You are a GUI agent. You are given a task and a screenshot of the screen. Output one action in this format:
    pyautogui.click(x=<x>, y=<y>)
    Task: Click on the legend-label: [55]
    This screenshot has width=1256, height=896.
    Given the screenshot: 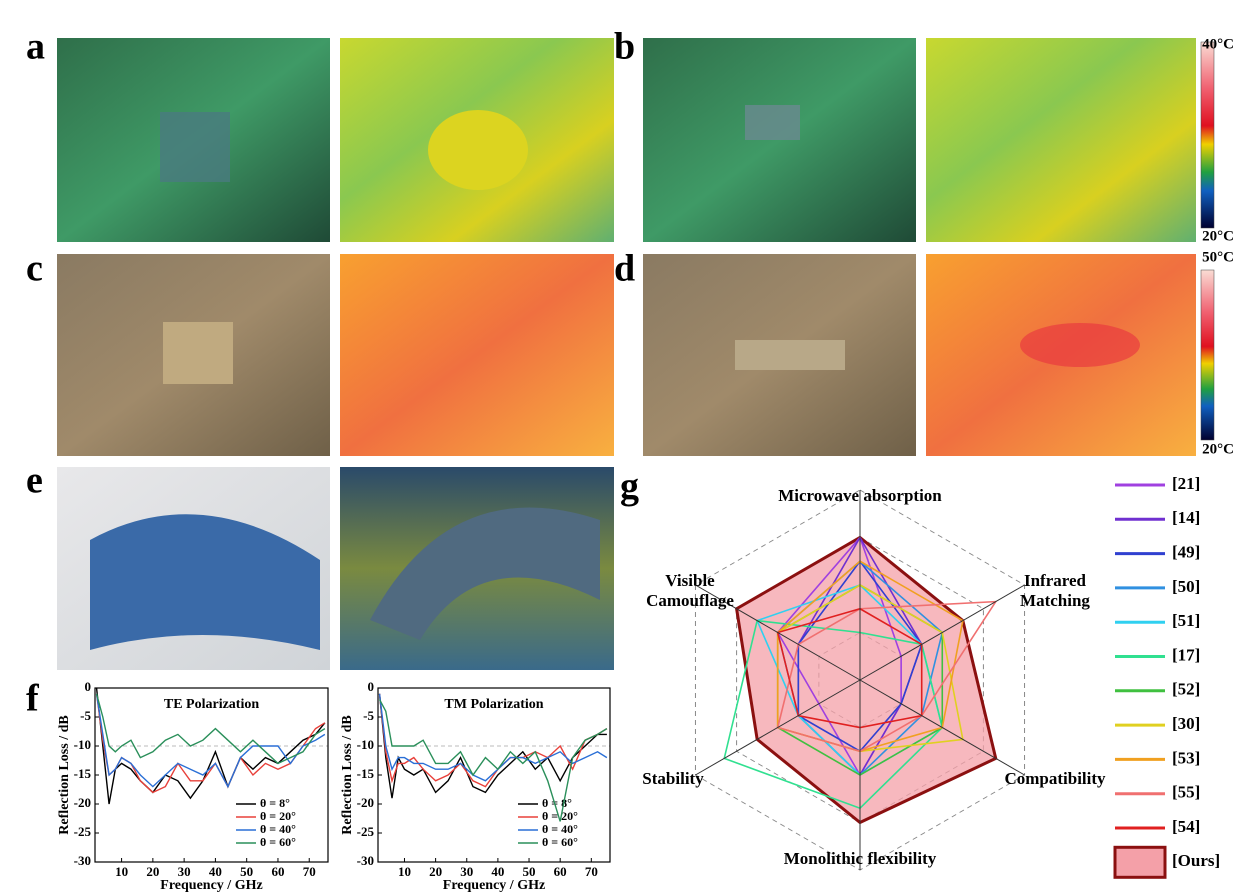 What is the action you would take?
    pyautogui.click(x=1186, y=792)
    